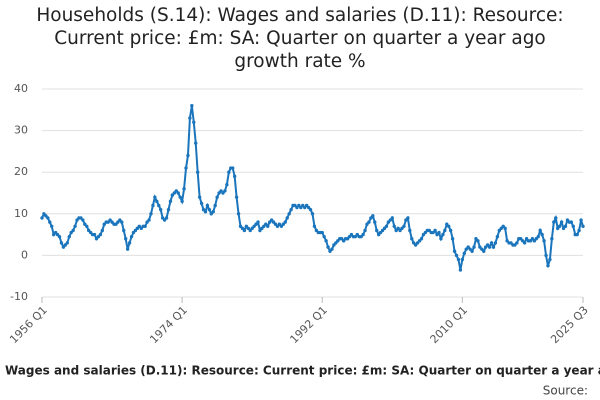 This screenshot has width=600, height=400. I want to click on x-tick-label: 2010 Q1, so click(449, 325).